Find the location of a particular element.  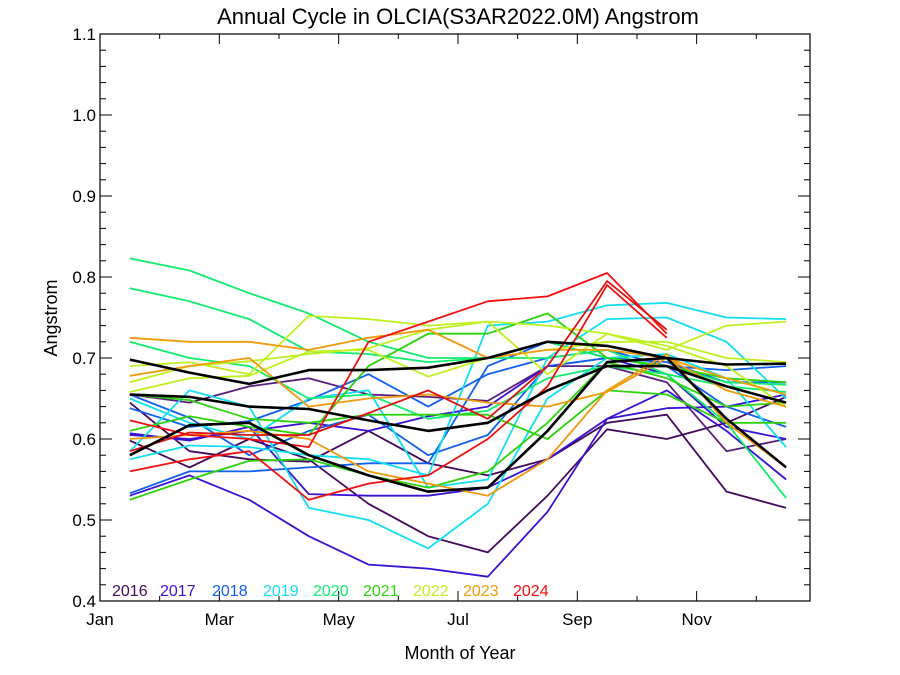

y-tick-label: 0.7 is located at coordinates (84, 358).